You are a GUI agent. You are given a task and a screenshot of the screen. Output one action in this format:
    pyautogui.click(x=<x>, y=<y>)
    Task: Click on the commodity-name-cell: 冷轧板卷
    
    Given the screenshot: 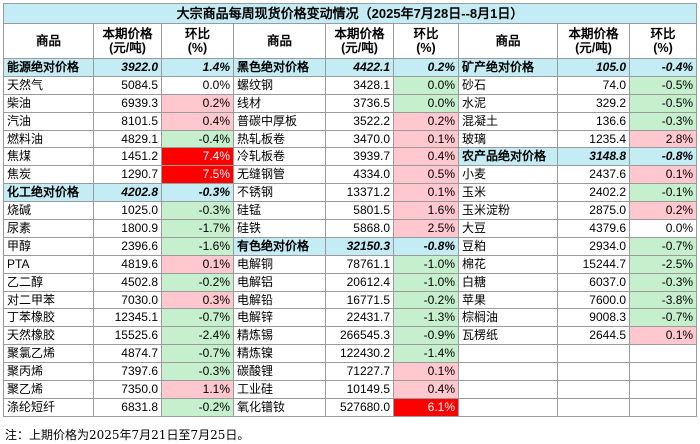 What is the action you would take?
    pyautogui.click(x=279, y=157)
    